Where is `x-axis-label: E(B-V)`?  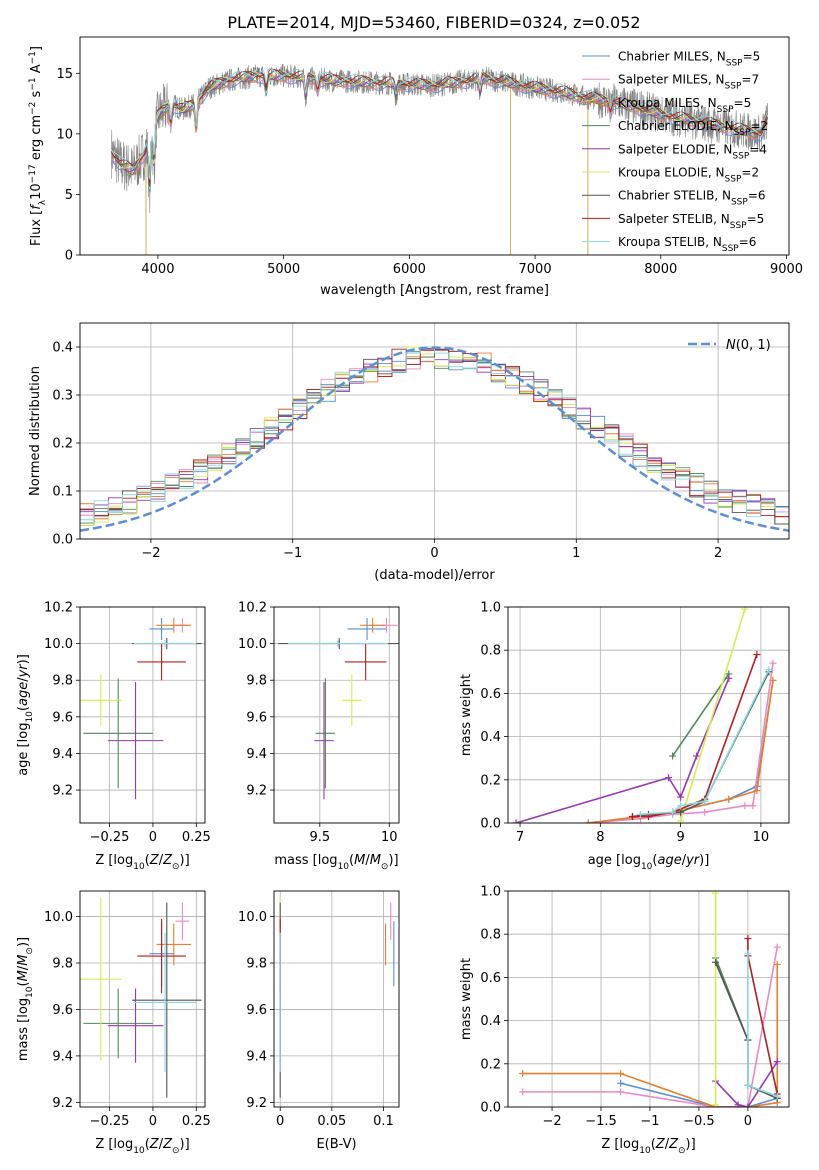
x-axis-label: E(B-V) is located at coordinates (336, 1144).